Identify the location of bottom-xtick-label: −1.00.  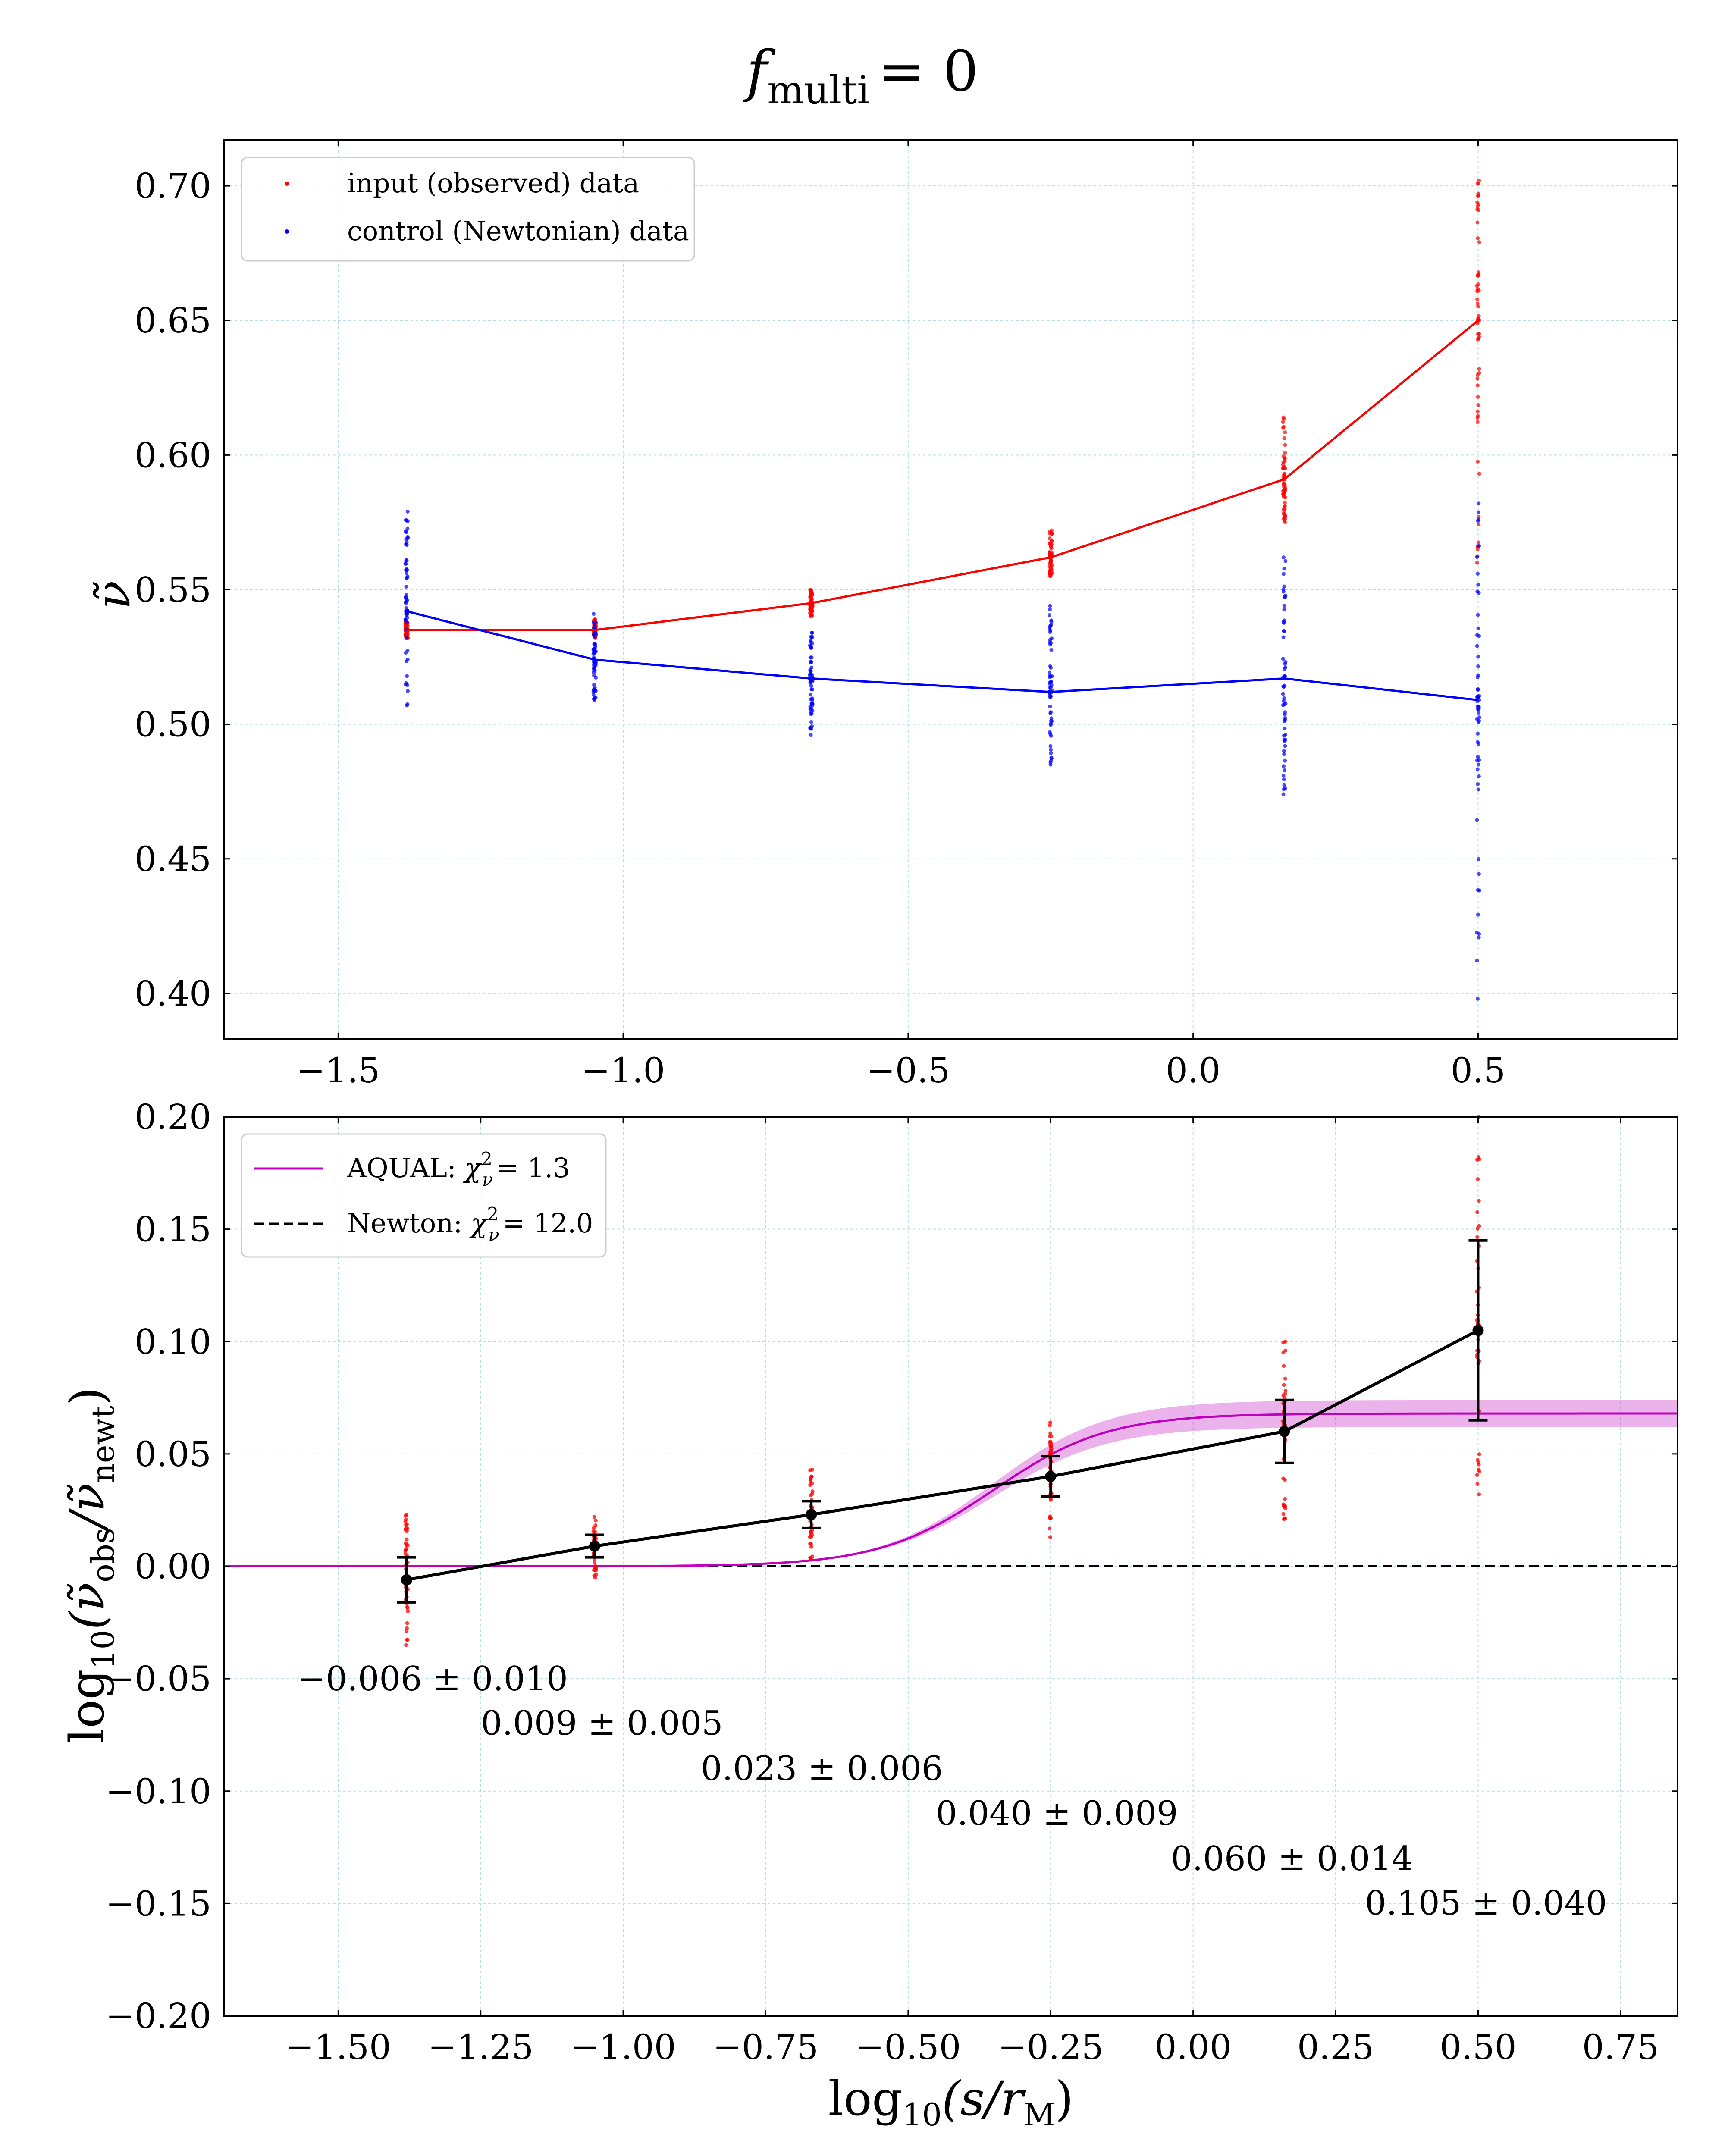
(624, 2047).